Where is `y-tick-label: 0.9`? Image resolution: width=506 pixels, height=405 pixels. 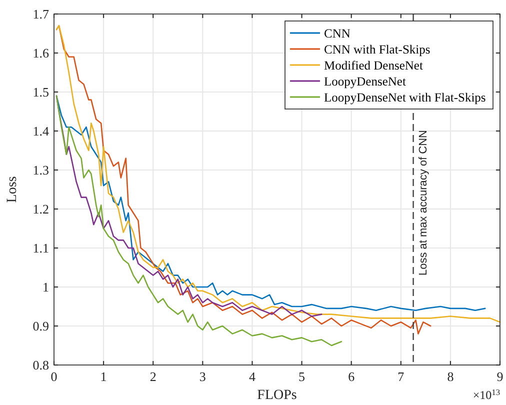
y-tick-label: 0.9 is located at coordinates (40, 326).